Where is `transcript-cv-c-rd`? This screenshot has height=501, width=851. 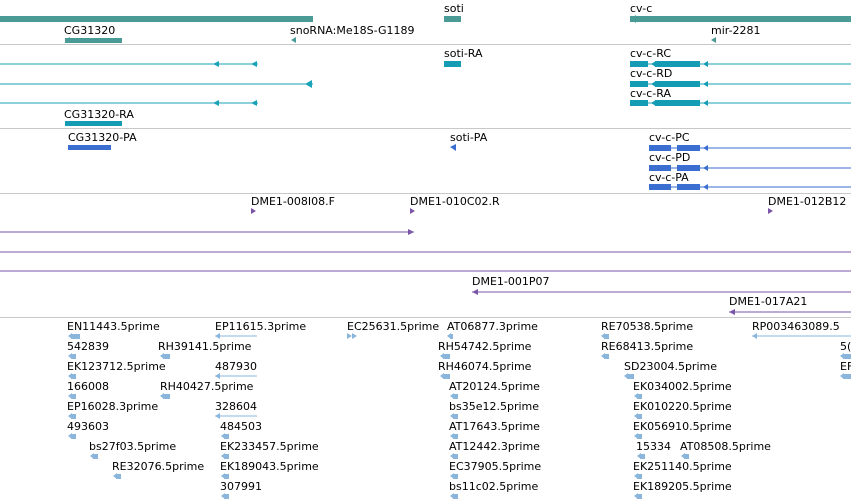
transcript-cv-c-rd is located at coordinates (740, 84).